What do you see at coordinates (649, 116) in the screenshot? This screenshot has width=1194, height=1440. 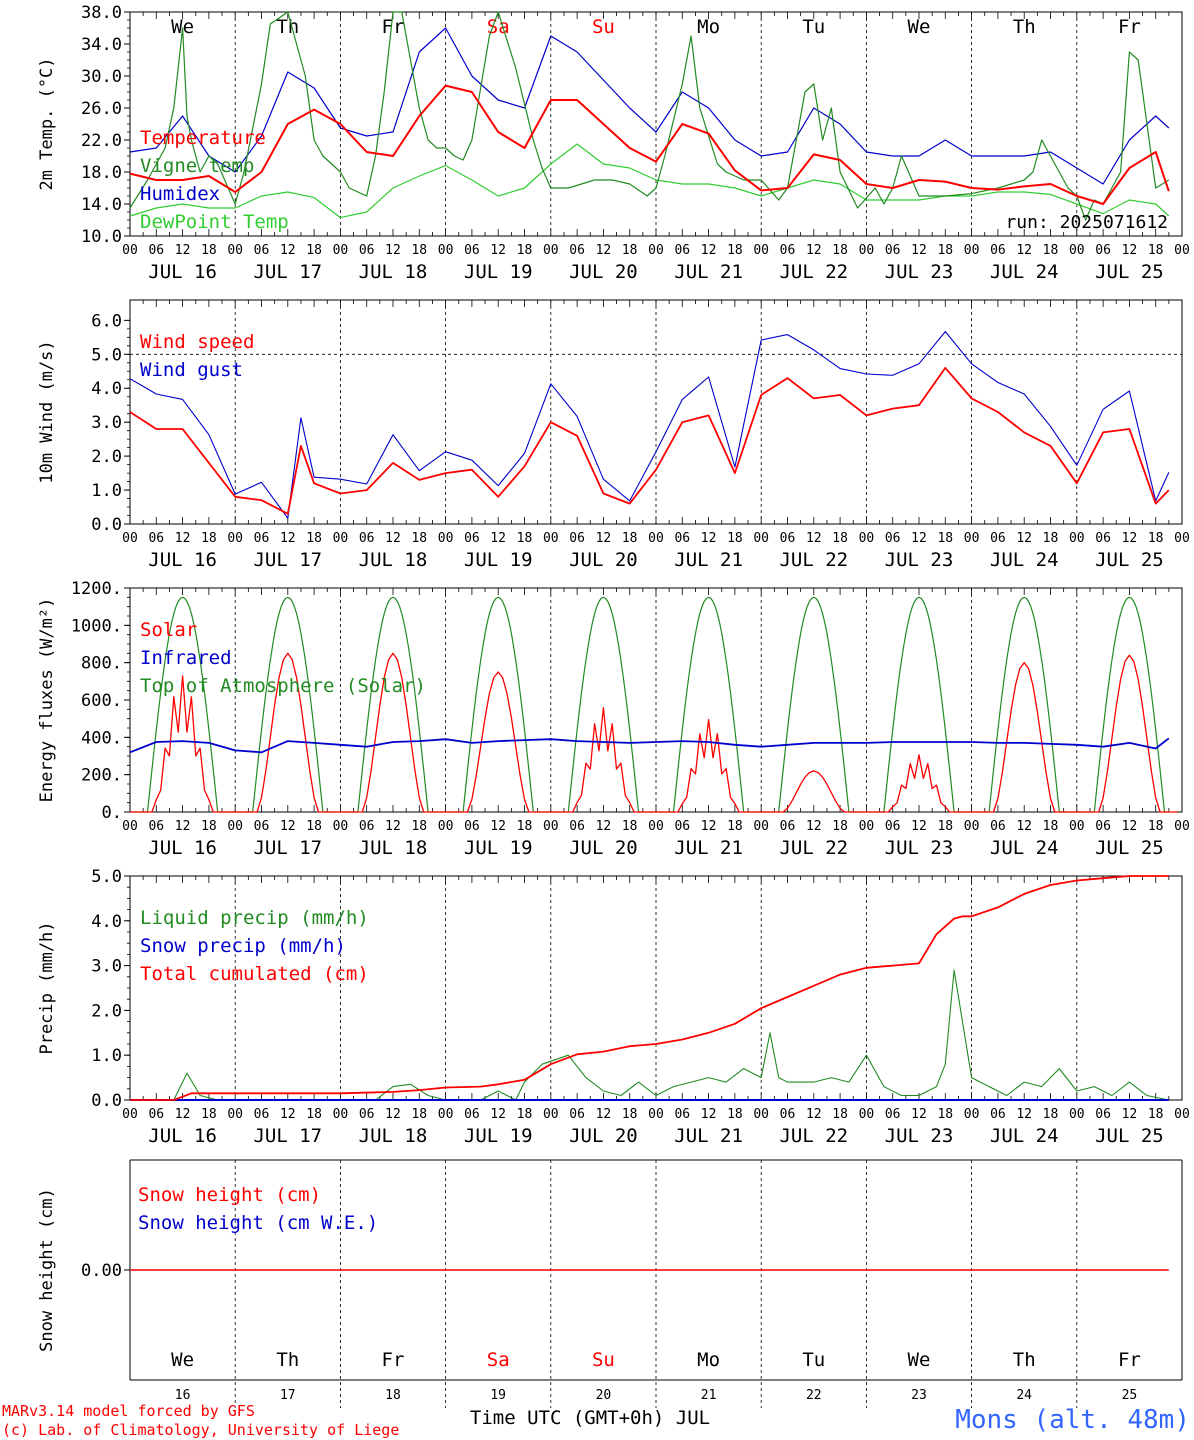 I see `series-line-vigne-temp` at bounding box center [649, 116].